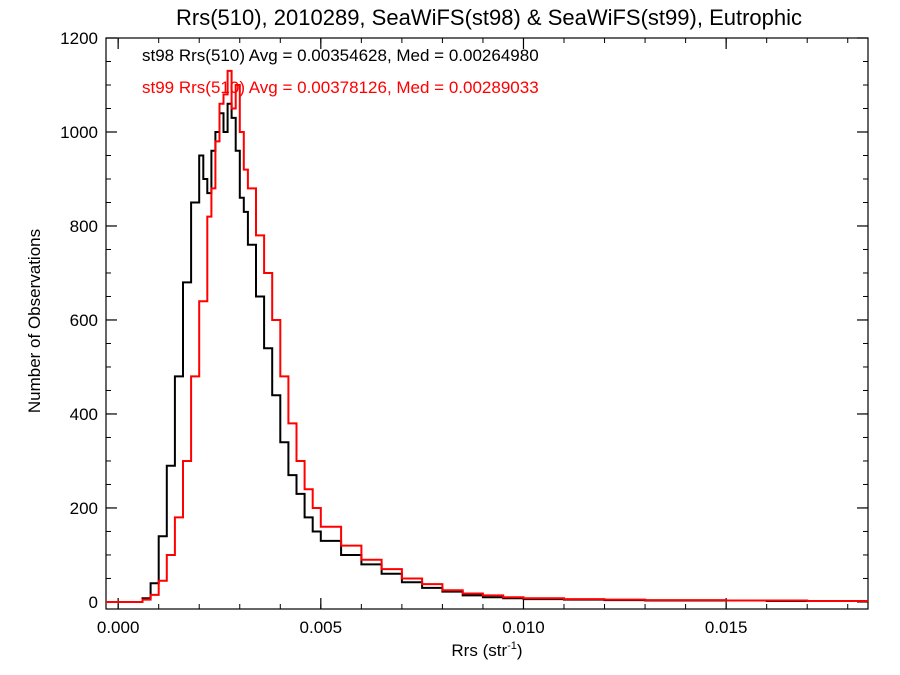 The width and height of the screenshot is (900, 675). What do you see at coordinates (523, 627) in the screenshot?
I see `x-tick-label: 0.010` at bounding box center [523, 627].